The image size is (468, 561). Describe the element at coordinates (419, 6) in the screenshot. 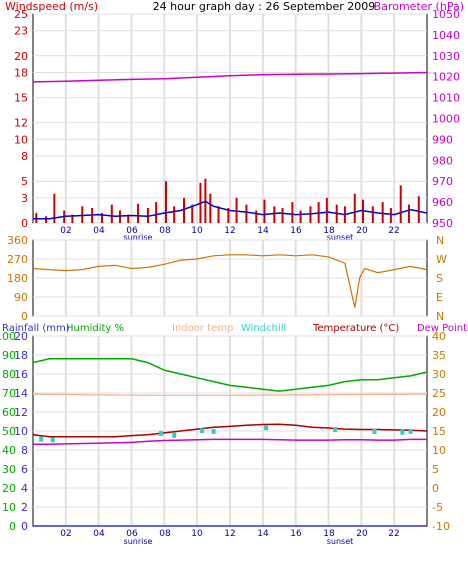

I see `barometer-label: Barometer (hPa)` at that location.